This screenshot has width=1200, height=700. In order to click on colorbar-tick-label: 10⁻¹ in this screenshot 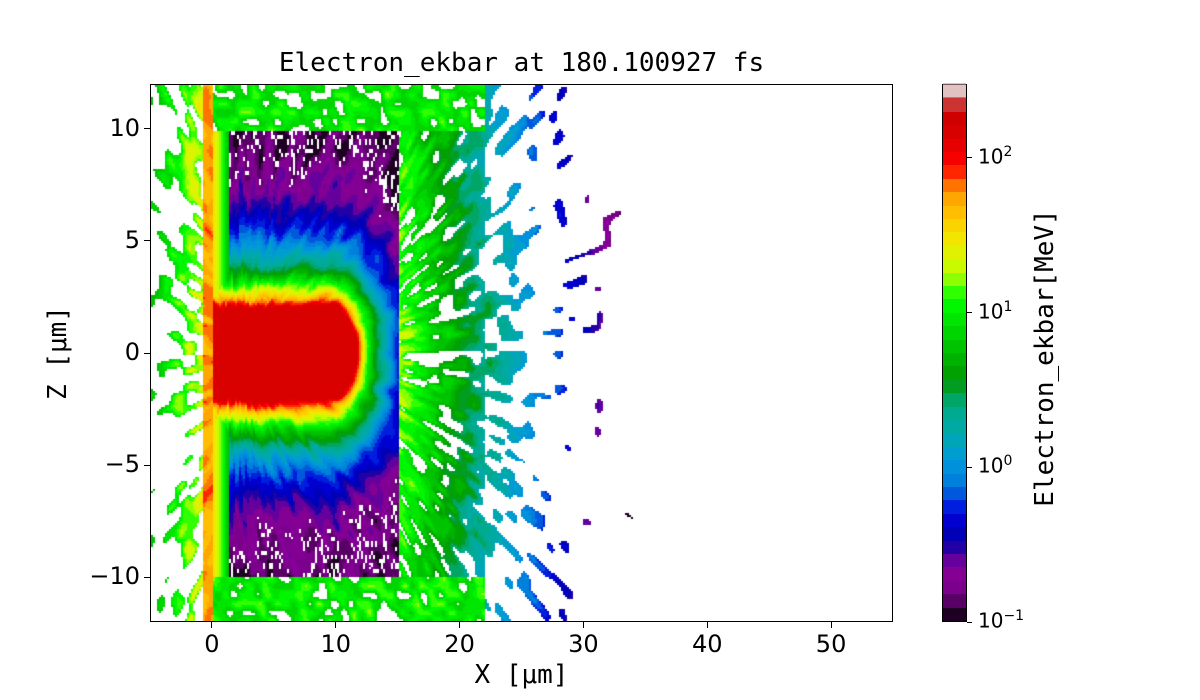, I will do `click(1001, 620)`.